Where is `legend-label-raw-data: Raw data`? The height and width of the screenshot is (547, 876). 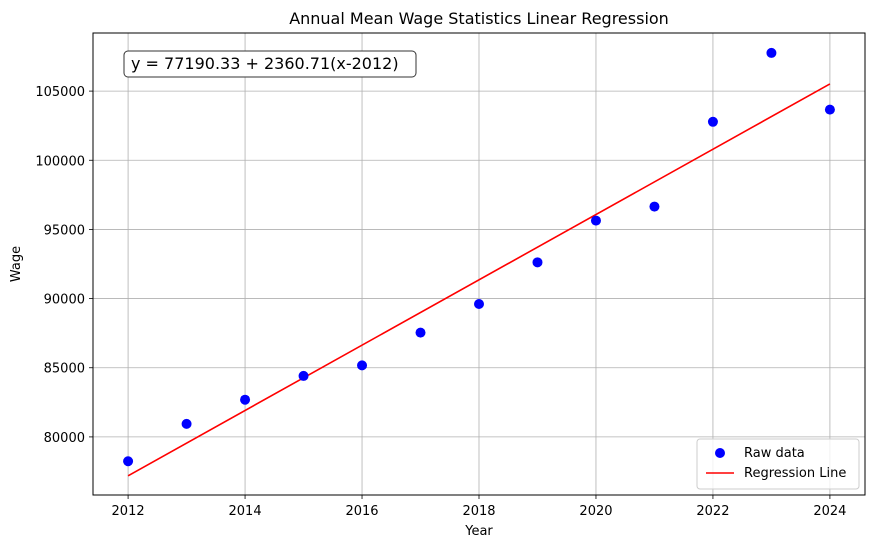 legend-label-raw-data: Raw data is located at coordinates (774, 453).